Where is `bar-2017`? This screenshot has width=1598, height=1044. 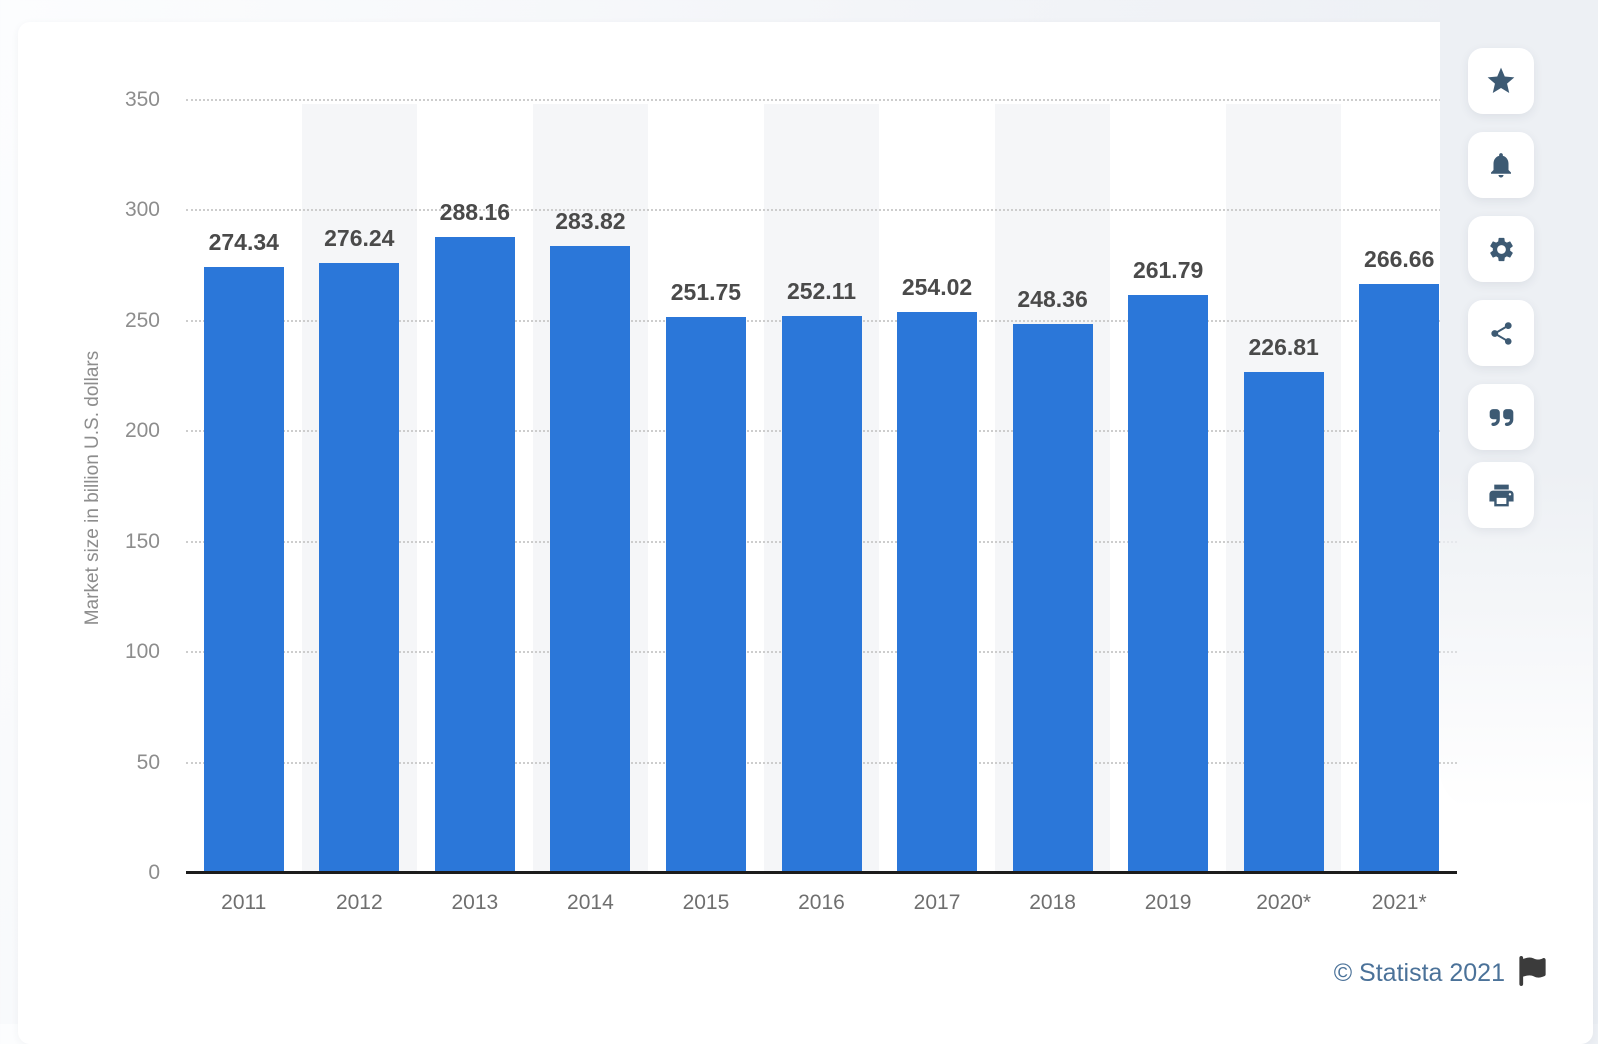
bar-2017 is located at coordinates (937, 592).